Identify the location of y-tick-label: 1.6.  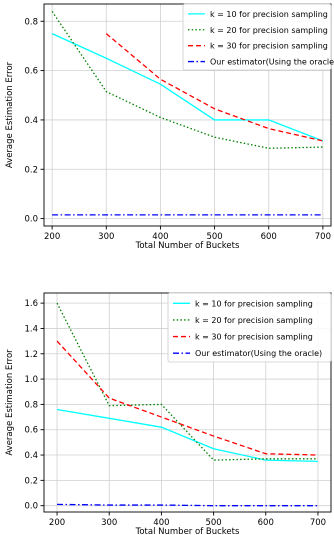
(31, 304).